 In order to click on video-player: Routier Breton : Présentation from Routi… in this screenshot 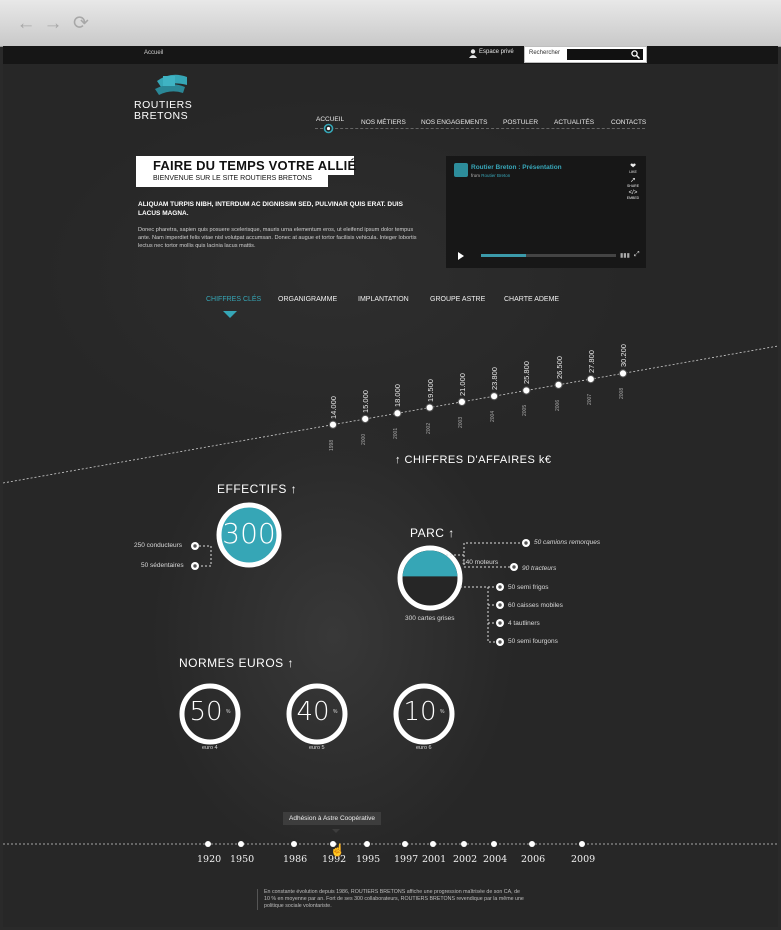, I will do `click(546, 212)`.